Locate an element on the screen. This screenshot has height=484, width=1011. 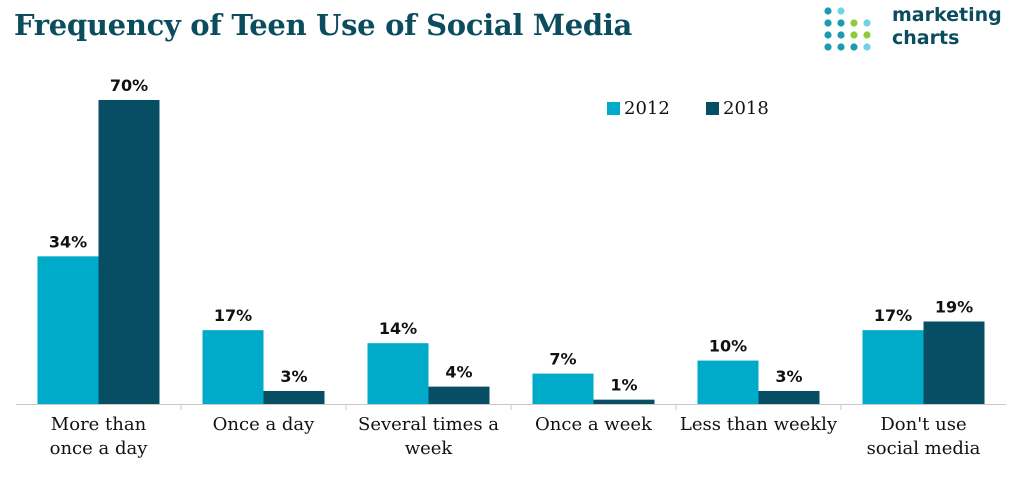
data-label: 10% is located at coordinates (728, 346).